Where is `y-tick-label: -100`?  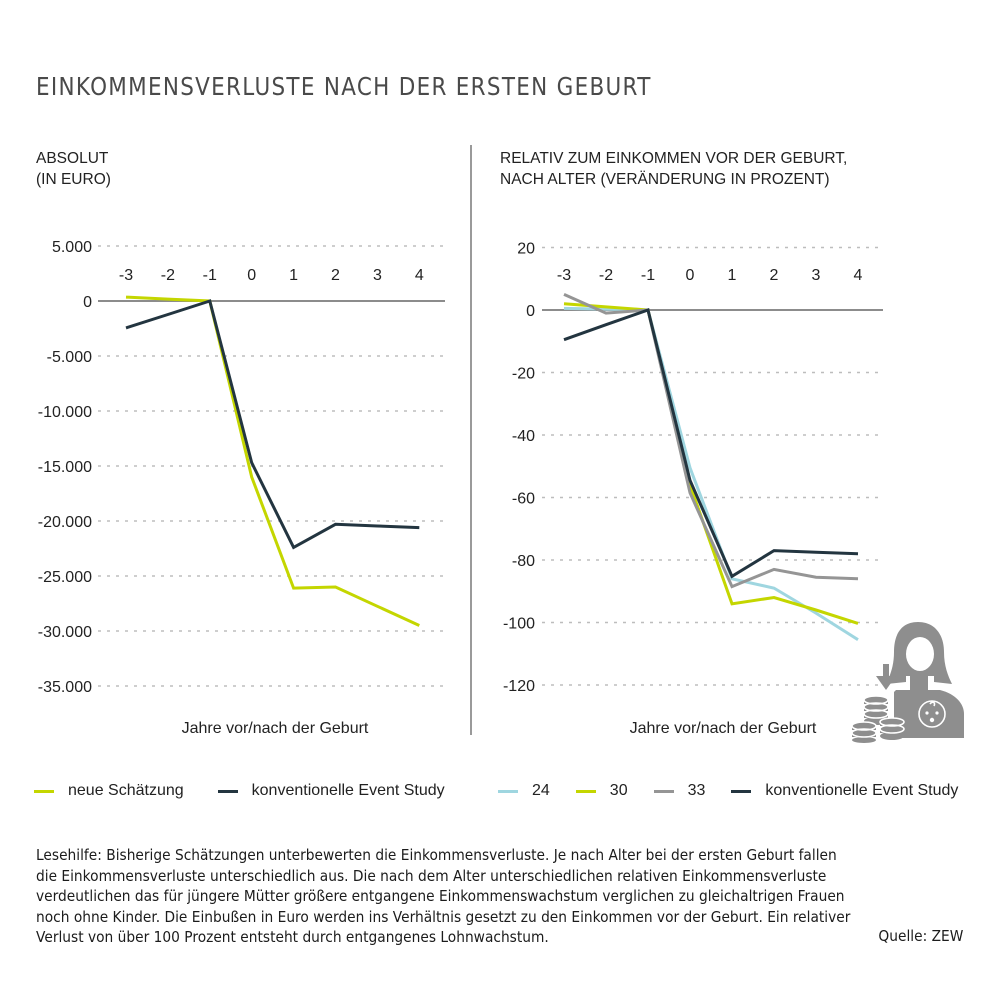
y-tick-label: -100 is located at coordinates (519, 624).